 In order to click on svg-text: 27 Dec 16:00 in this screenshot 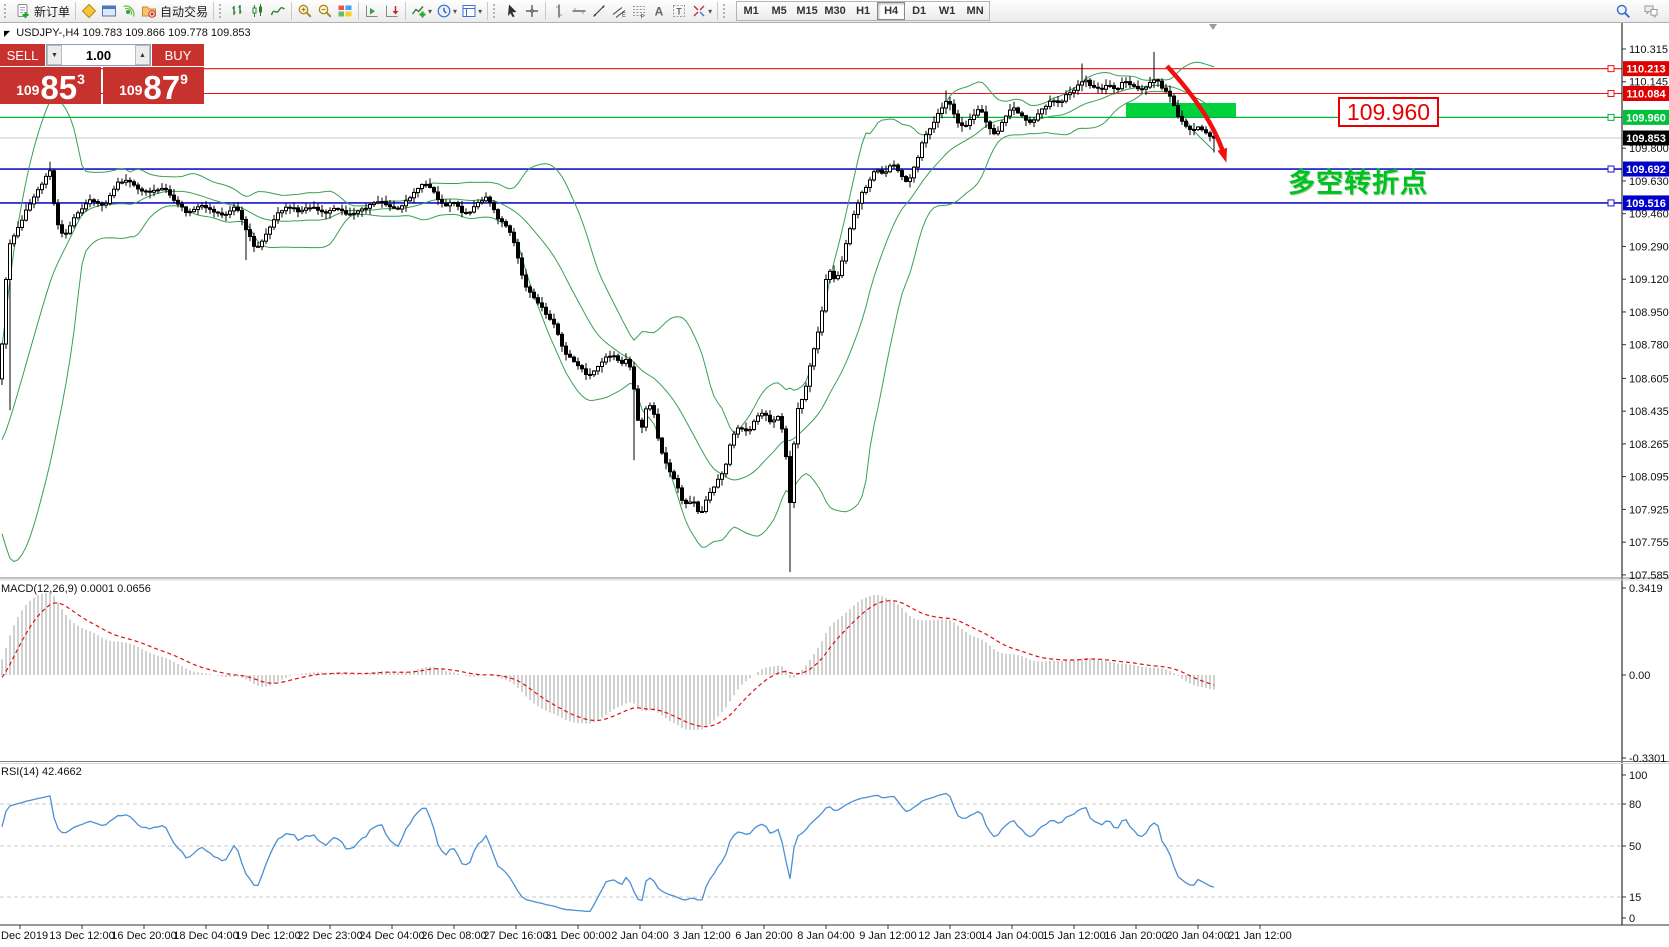, I will do `click(515, 936)`.